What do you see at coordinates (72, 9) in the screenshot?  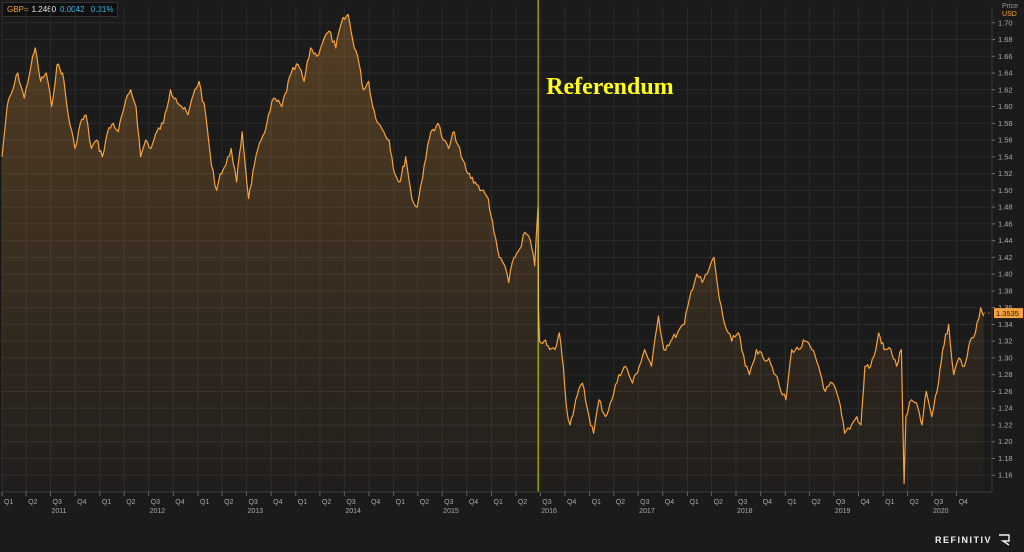 I see `ticker-change: 0.0042` at bounding box center [72, 9].